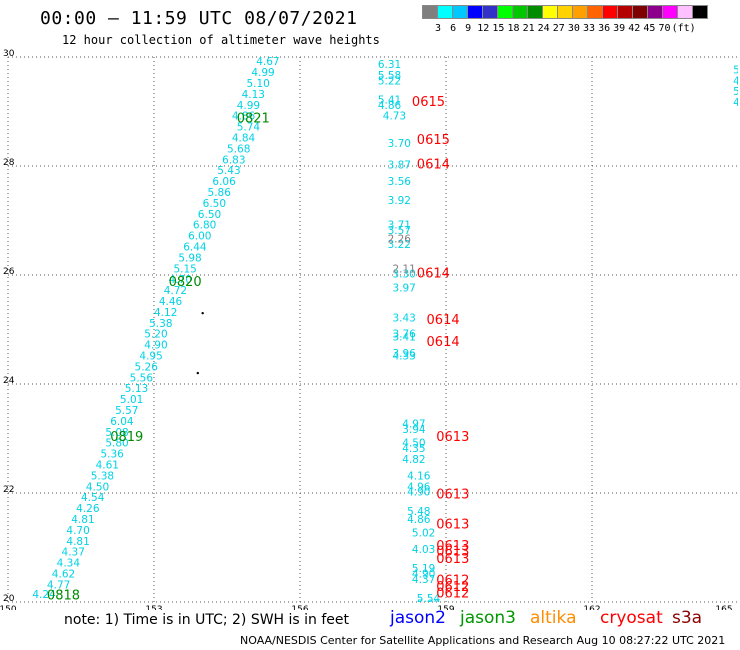 This screenshot has height=650, width=740. I want to click on swh-value-label: 5.80, so click(116, 444).